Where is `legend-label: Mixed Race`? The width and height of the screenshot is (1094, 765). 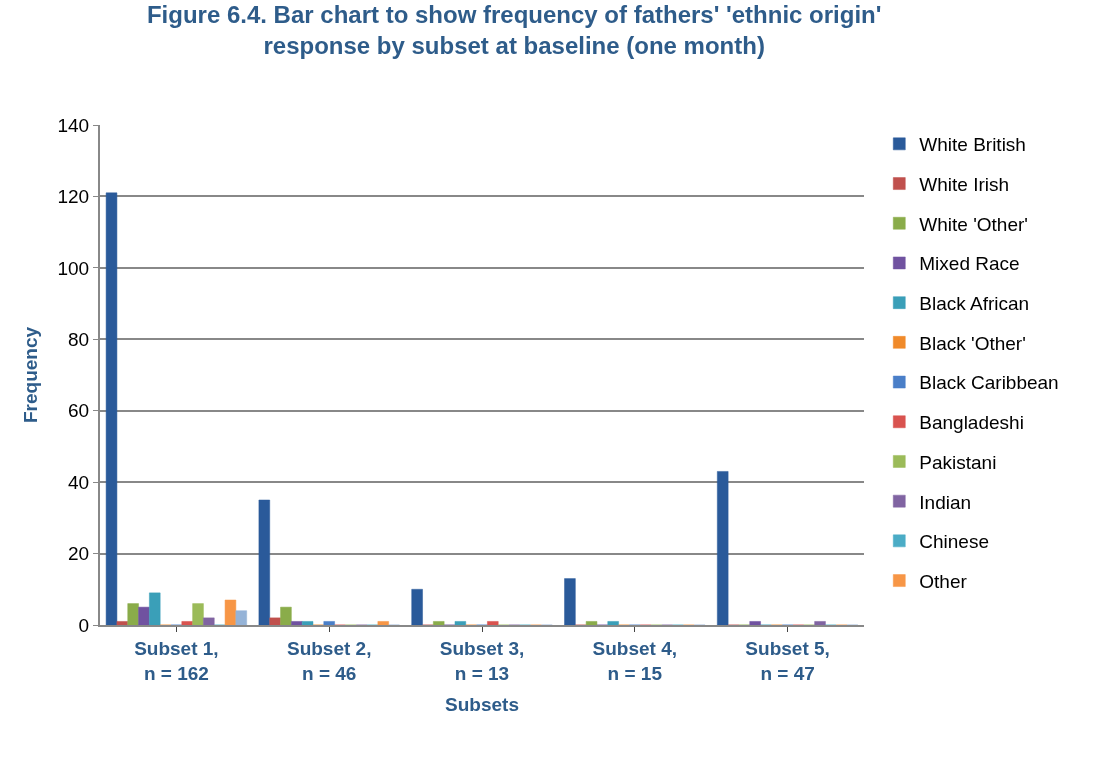 legend-label: Mixed Race is located at coordinates (969, 264).